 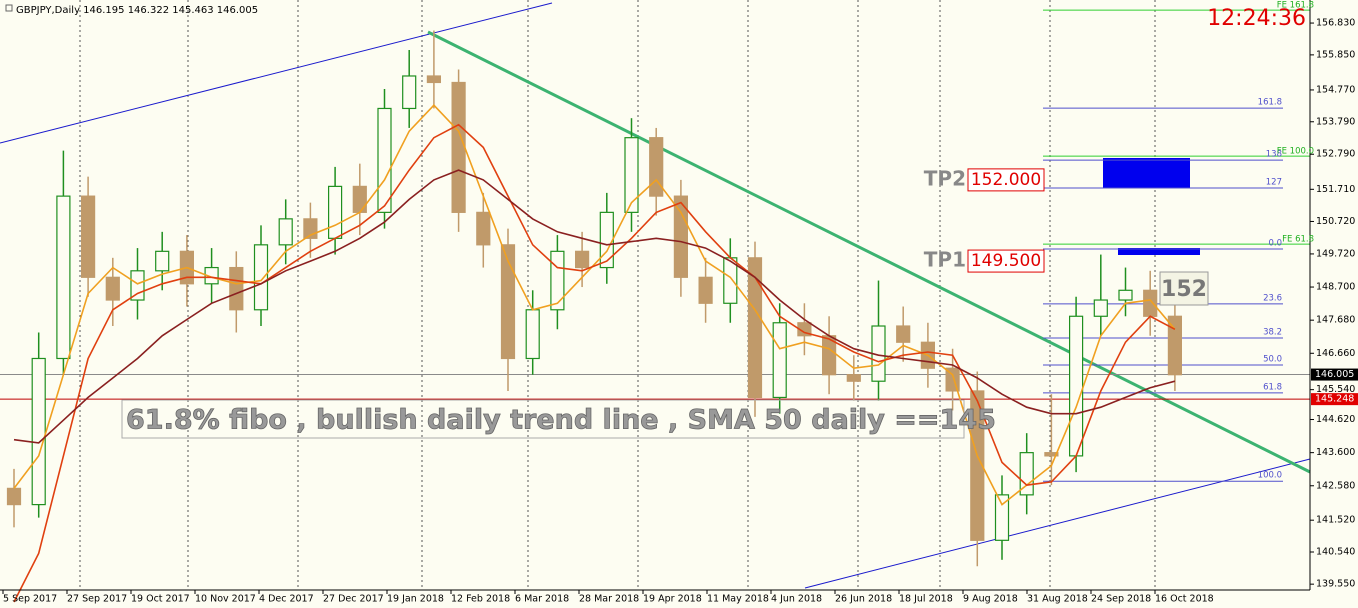 What do you see at coordinates (1121, 599) in the screenshot?
I see `x-tick-label: 24 Sep 2018` at bounding box center [1121, 599].